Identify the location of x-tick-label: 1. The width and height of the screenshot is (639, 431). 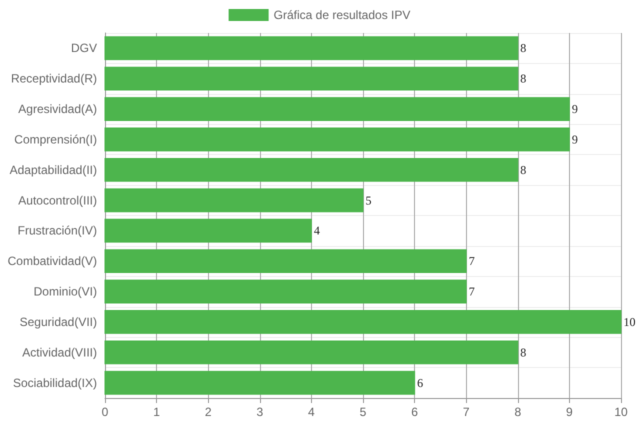
(156, 412).